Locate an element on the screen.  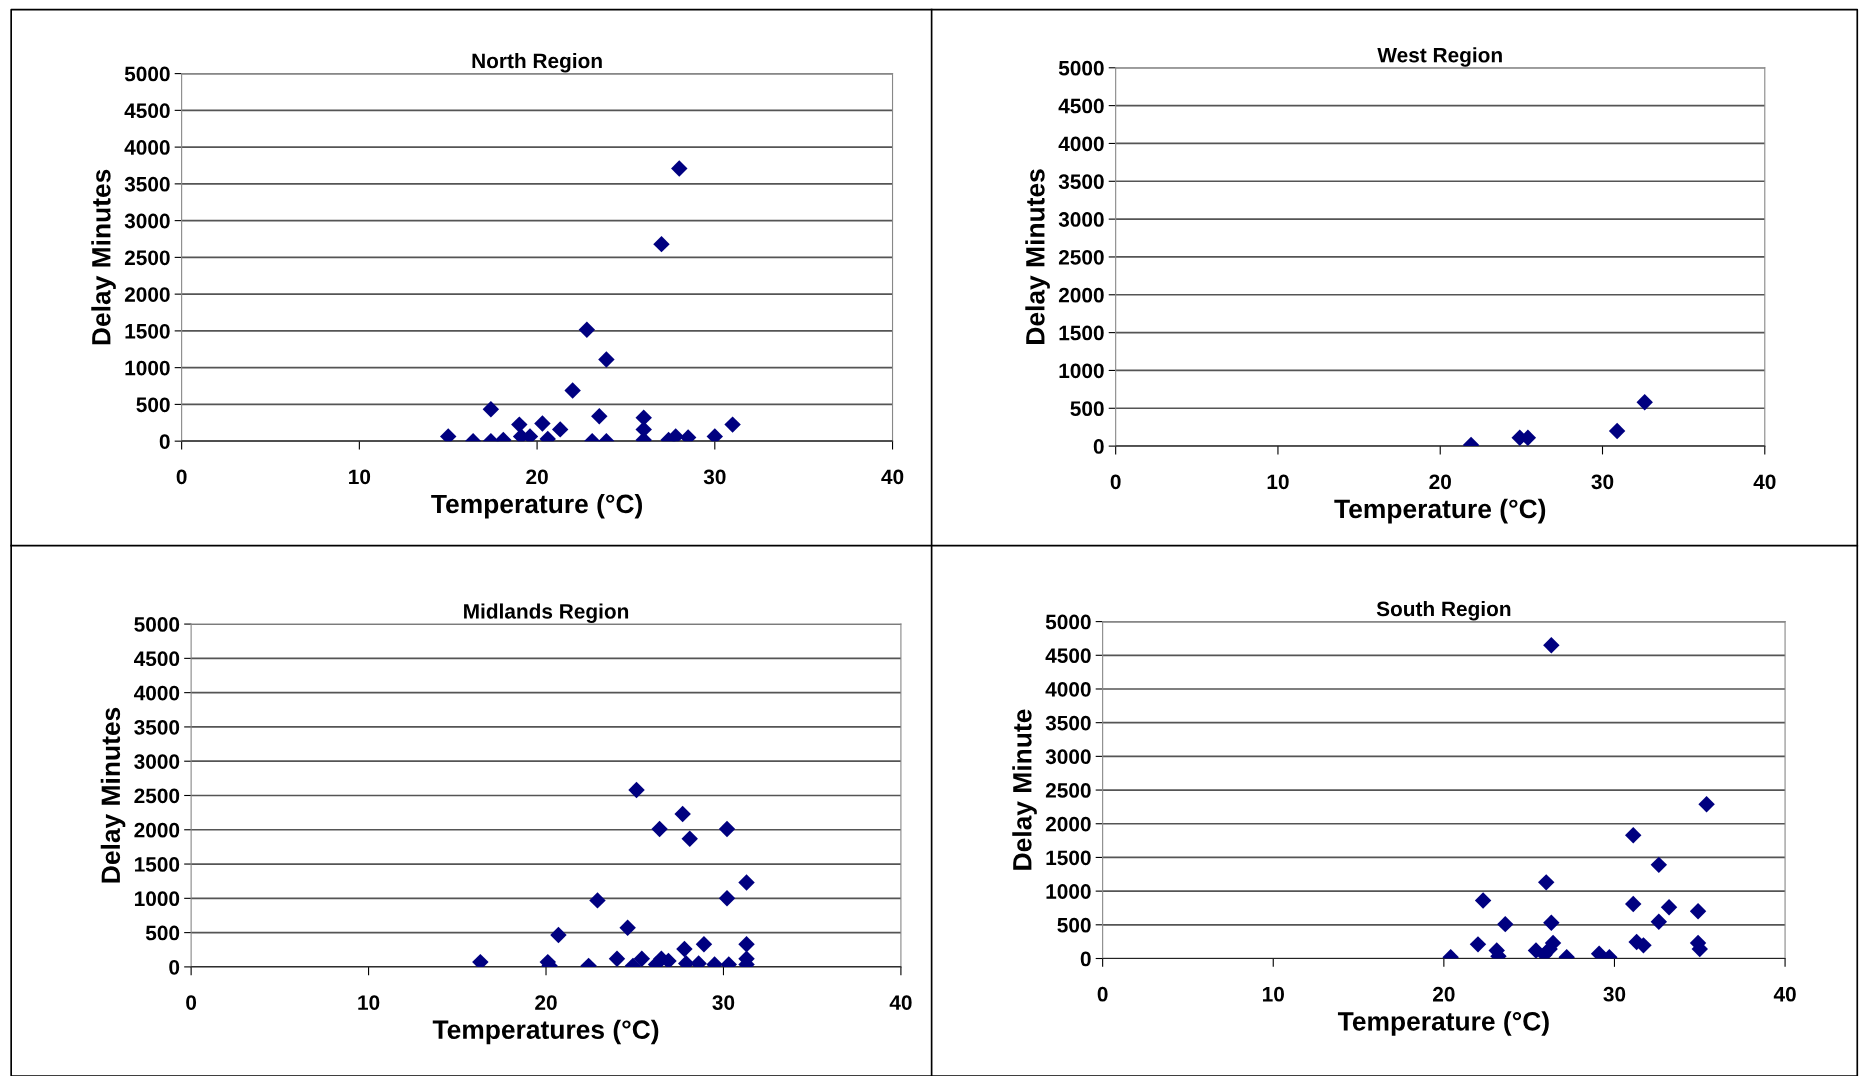
x-axis-title: Temperatures (°C) is located at coordinates (545, 1032).